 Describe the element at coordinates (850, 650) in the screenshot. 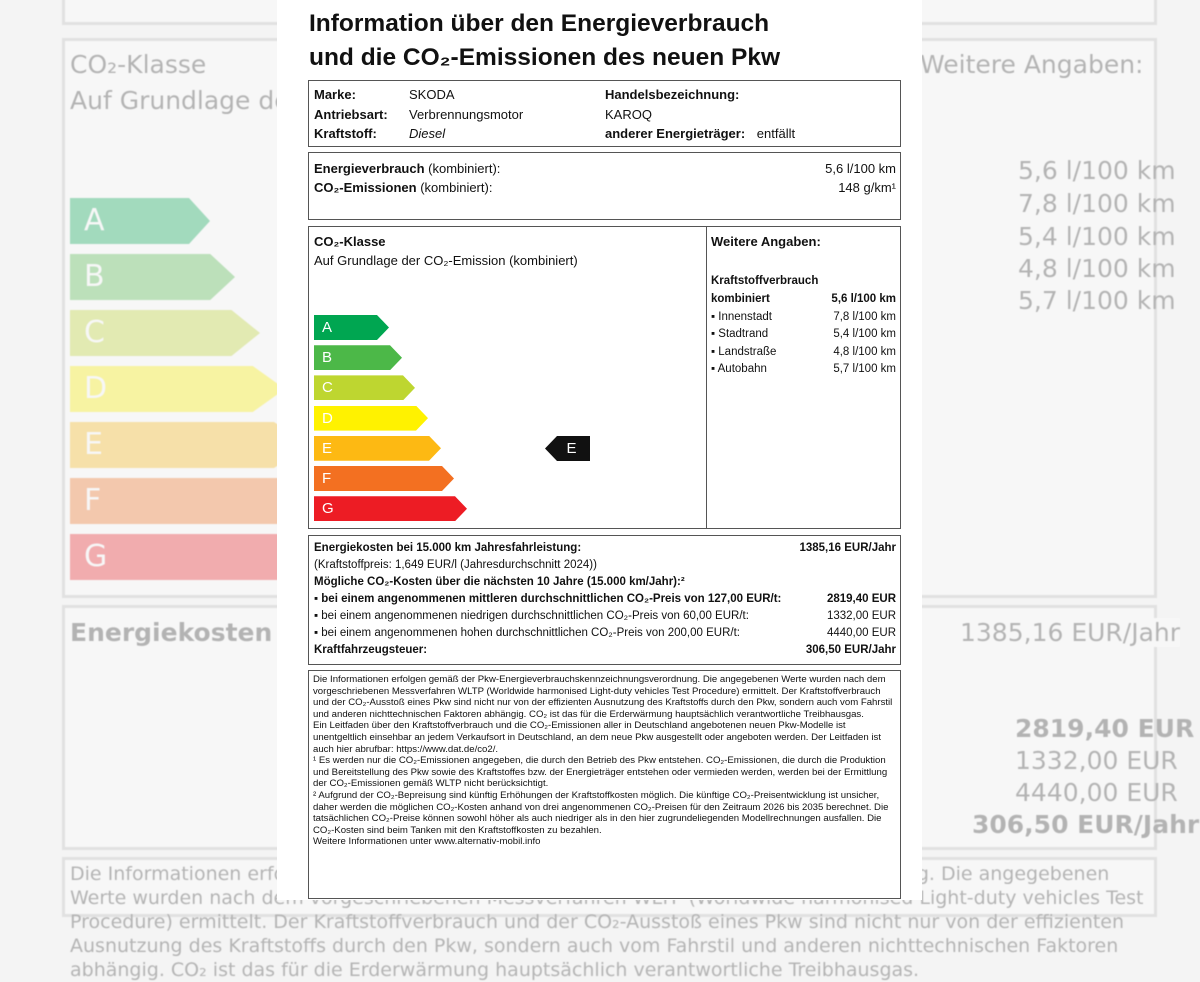

I see `tax-value: 306,50 EUR/Jahr` at that location.